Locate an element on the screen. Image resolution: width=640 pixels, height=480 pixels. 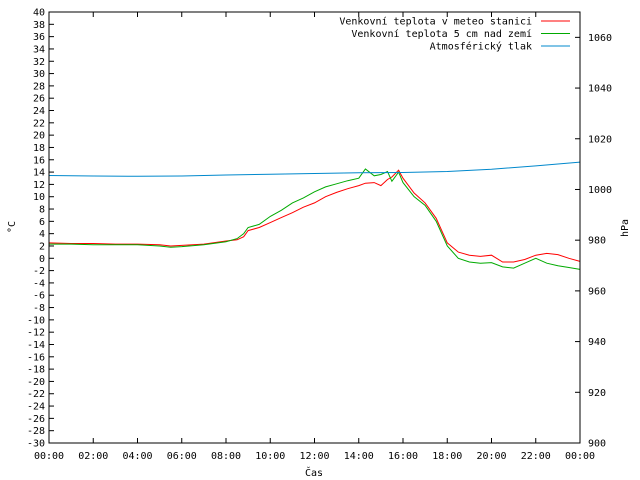
y-left-tick-label: 28 is located at coordinates (39, 86).